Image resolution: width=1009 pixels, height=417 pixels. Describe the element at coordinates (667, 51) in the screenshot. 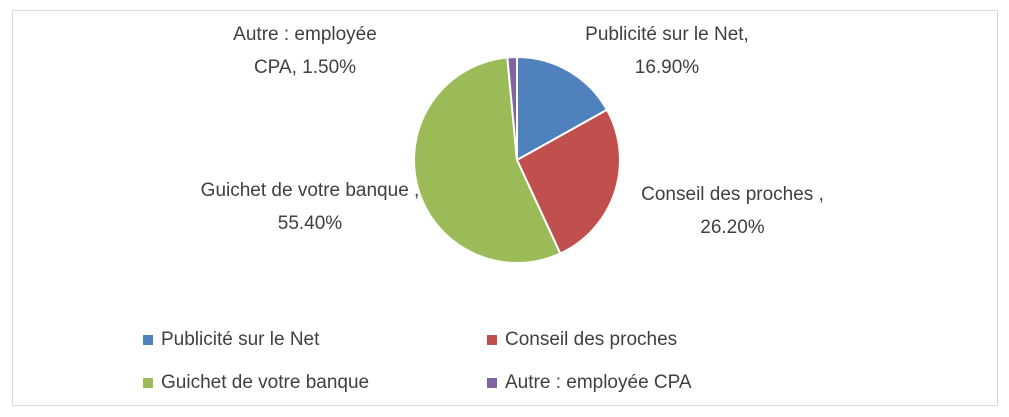

I see `data-label: Publicité sur le Net, 16.90%` at that location.